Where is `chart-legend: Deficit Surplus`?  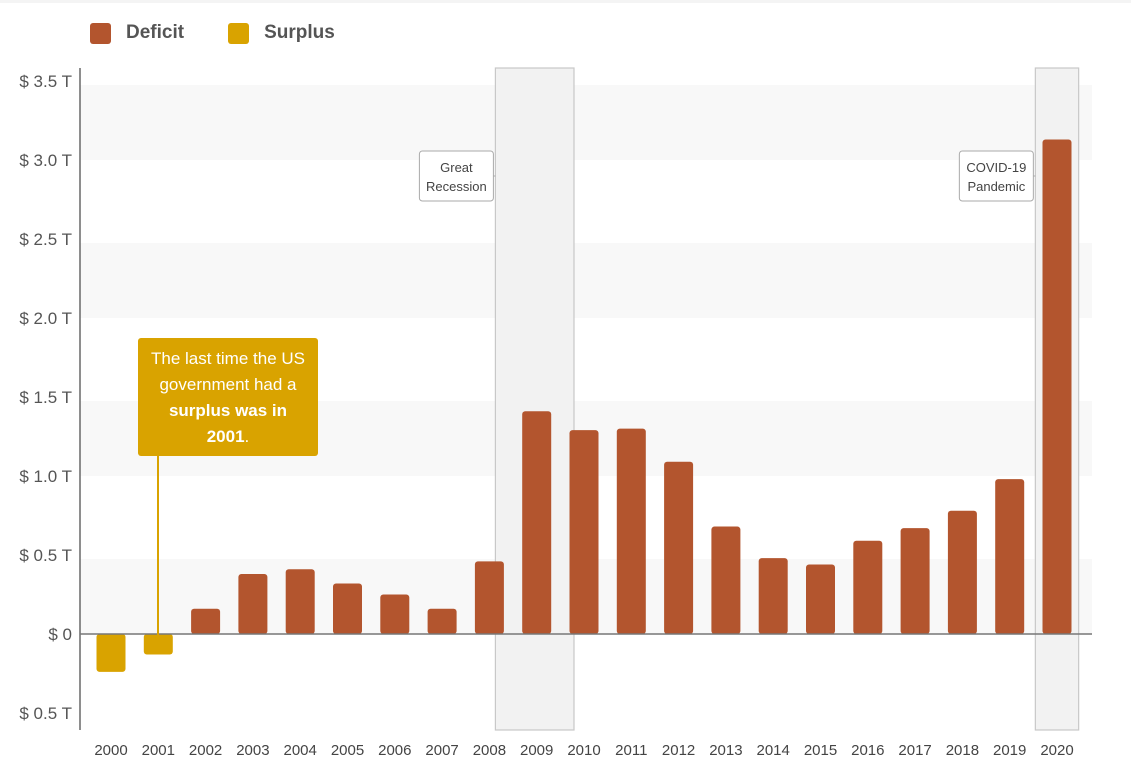
chart-legend: Deficit Surplus is located at coordinates (234, 33).